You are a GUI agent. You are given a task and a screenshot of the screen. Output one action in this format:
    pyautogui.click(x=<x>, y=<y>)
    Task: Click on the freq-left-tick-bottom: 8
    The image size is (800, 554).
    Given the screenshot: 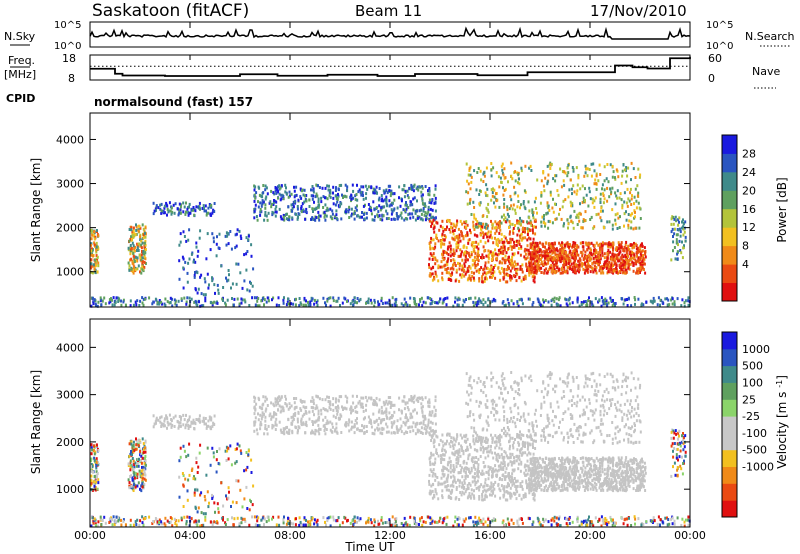 What is the action you would take?
    pyautogui.click(x=71, y=78)
    